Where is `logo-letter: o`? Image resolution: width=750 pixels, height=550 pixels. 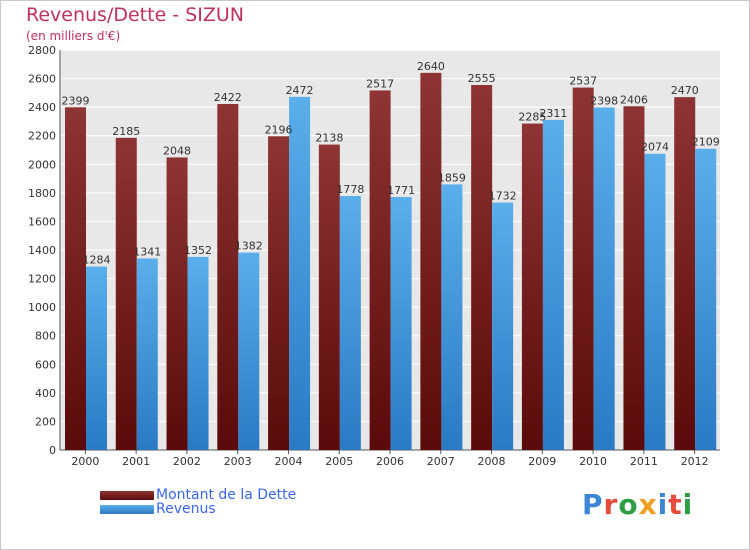
logo-letter: o is located at coordinates (628, 504).